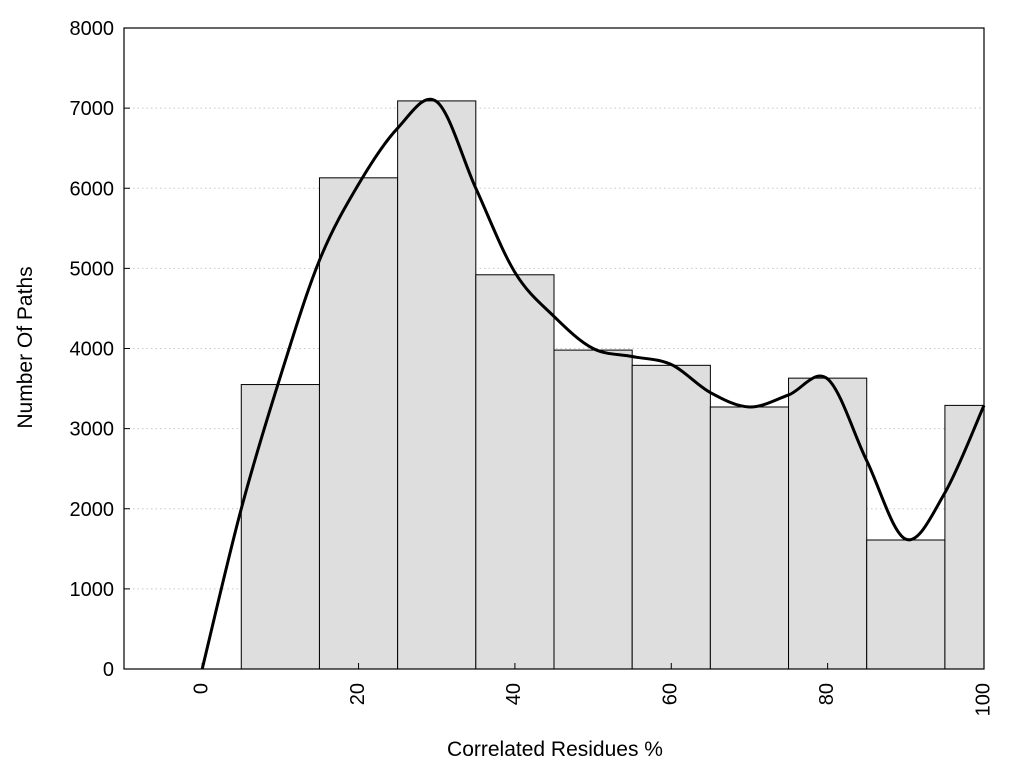 Image resolution: width=1024 pixels, height=768 pixels. What do you see at coordinates (92, 269) in the screenshot?
I see `y-tick-label: 5000` at bounding box center [92, 269].